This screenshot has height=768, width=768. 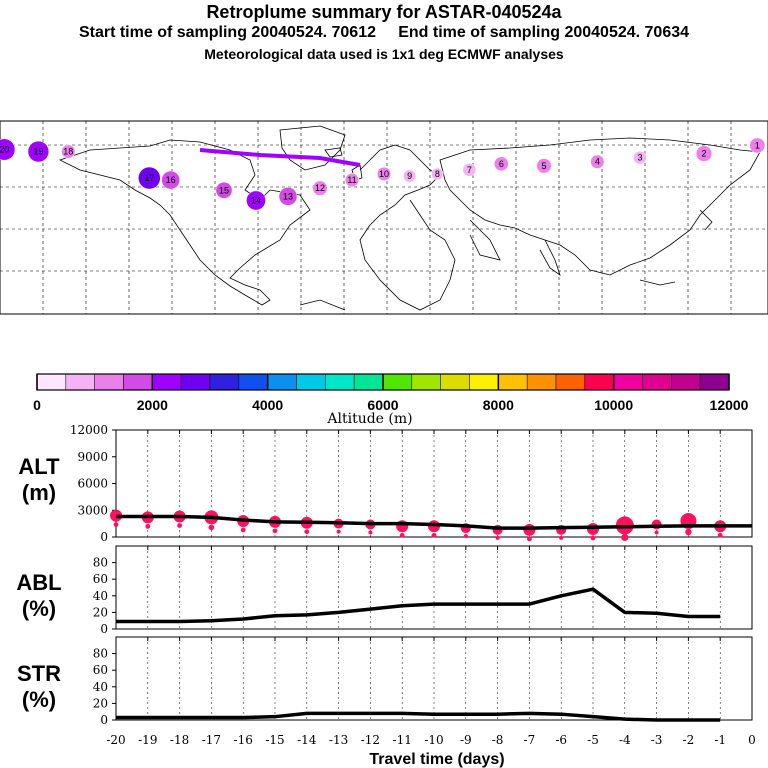 What do you see at coordinates (92, 510) in the screenshot?
I see `y-tick-label: 3000` at bounding box center [92, 510].